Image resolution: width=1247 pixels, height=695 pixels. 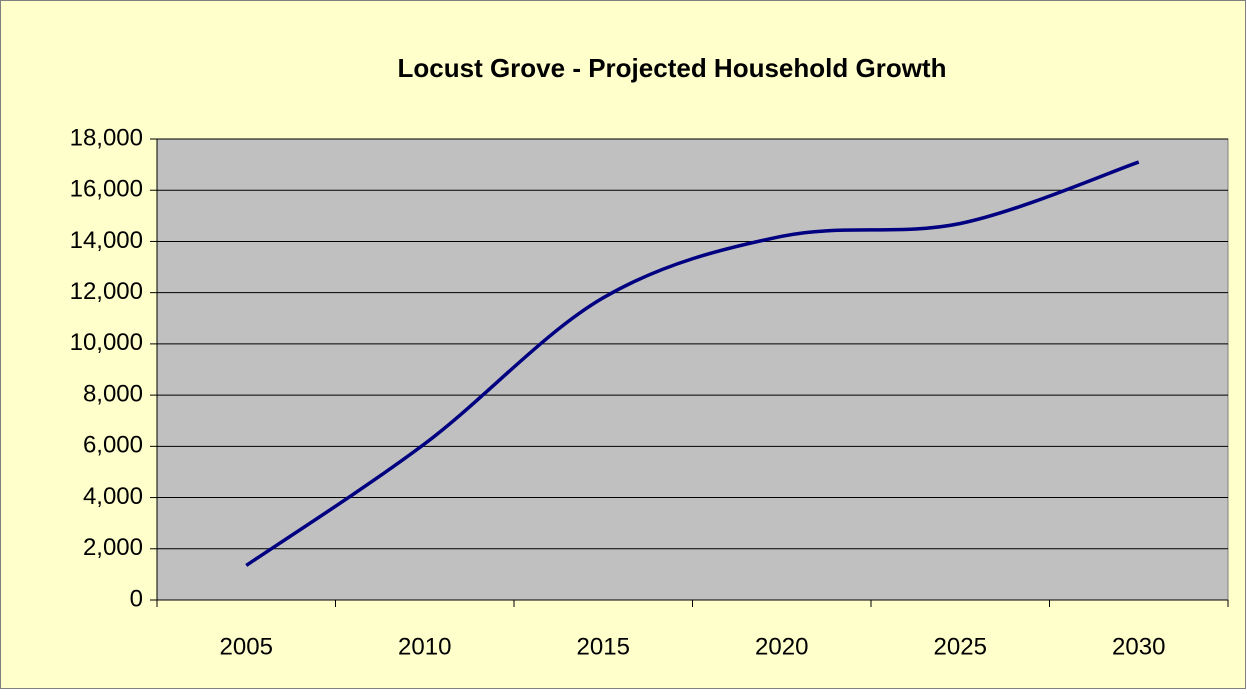 I want to click on y-tick-label: 14,000, so click(x=106, y=240).